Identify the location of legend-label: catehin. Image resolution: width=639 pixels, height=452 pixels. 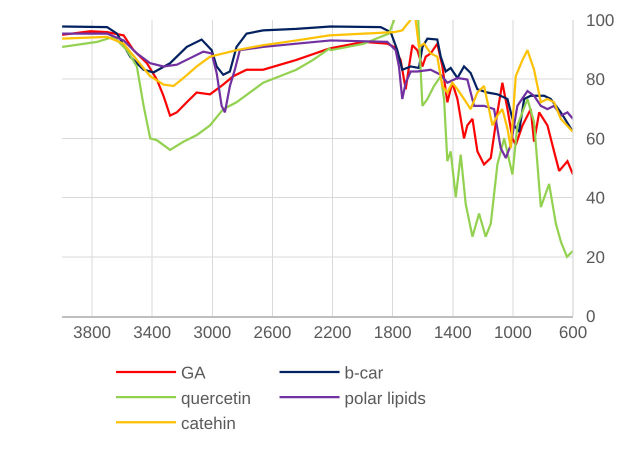
(208, 423).